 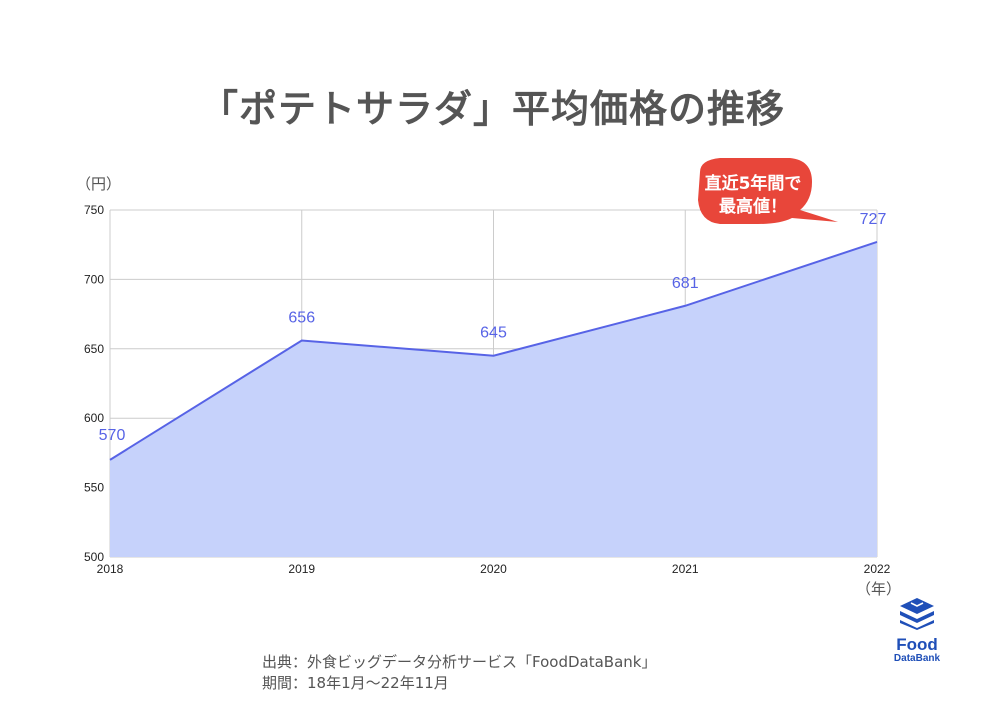 What do you see at coordinates (301, 317) in the screenshot?
I see `data-label: 656` at bounding box center [301, 317].